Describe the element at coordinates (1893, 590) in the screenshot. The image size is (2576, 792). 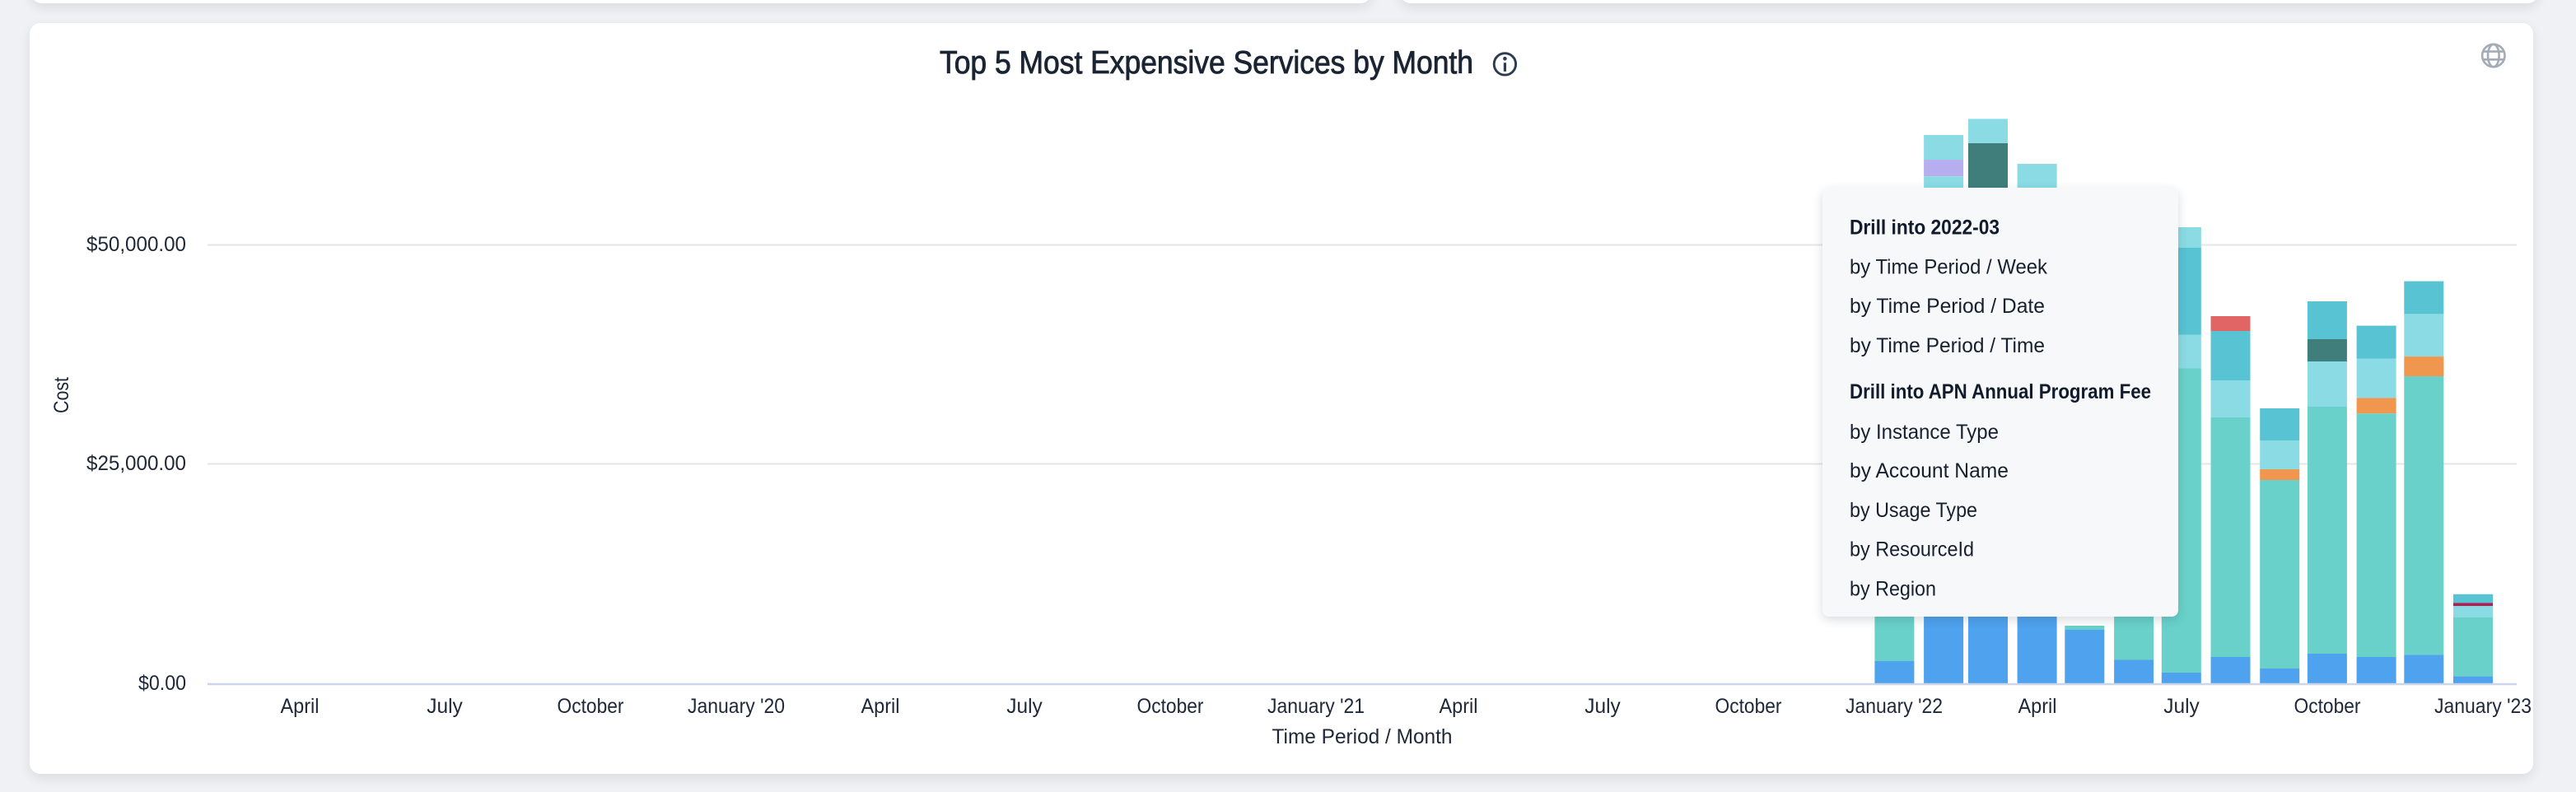
I see `svg-text: by Region` at that location.